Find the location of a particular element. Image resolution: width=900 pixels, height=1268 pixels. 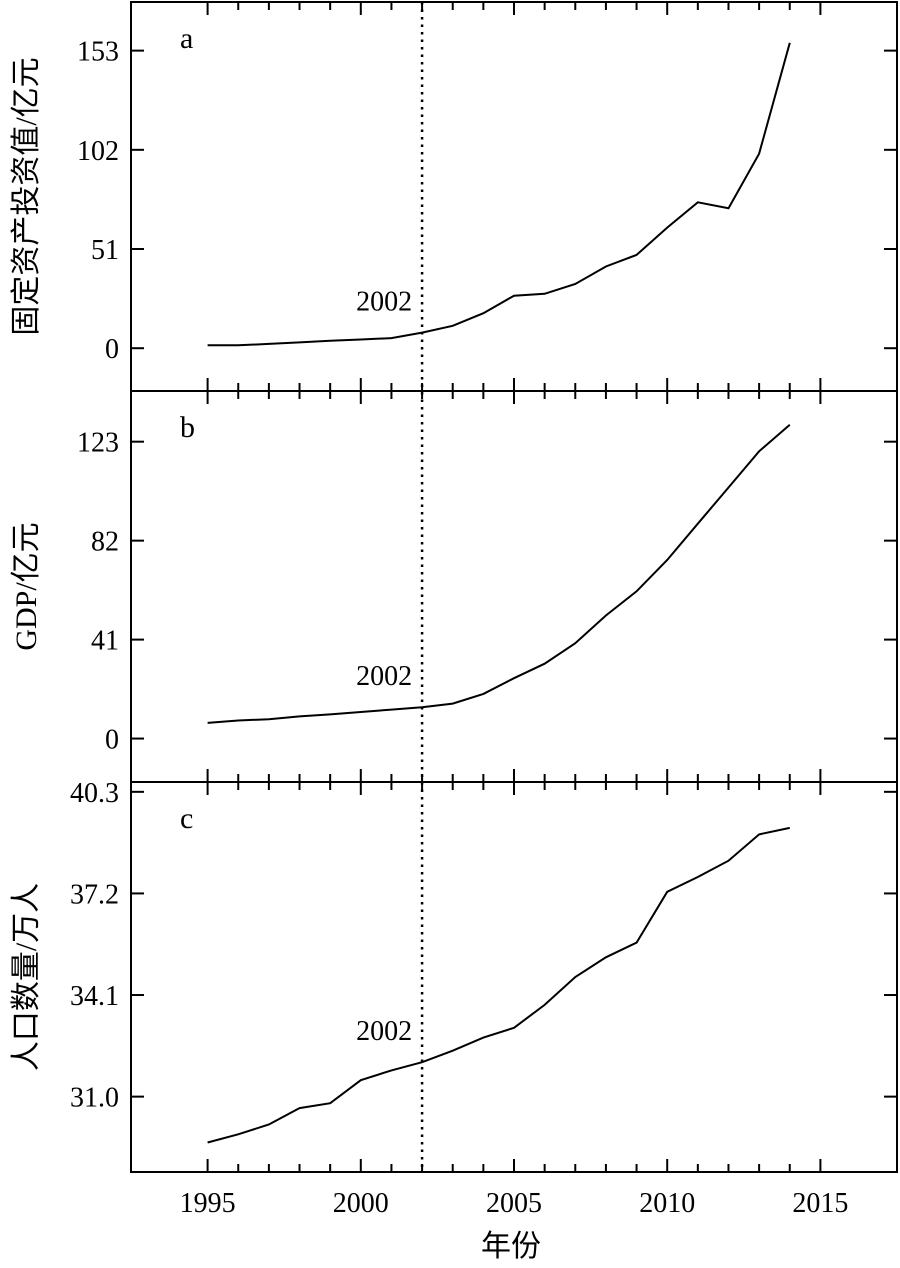

y-tick-label: 34.1 is located at coordinates (94, 996).